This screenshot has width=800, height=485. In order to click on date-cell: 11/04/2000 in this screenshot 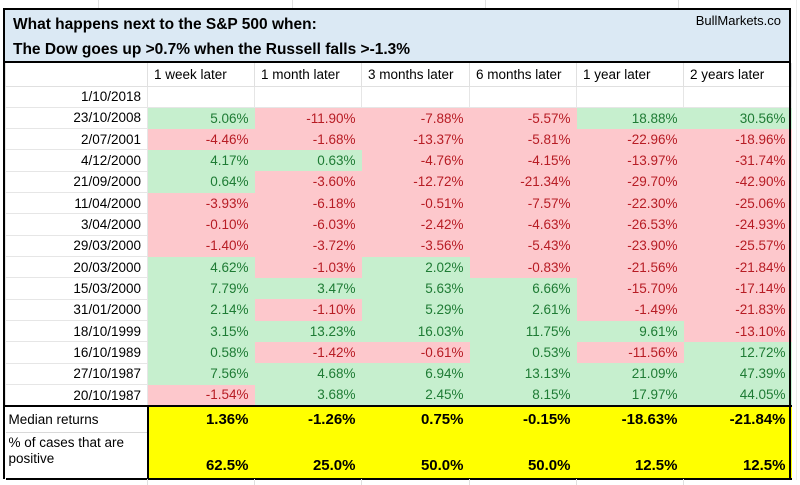, I will do `click(76, 203)`.